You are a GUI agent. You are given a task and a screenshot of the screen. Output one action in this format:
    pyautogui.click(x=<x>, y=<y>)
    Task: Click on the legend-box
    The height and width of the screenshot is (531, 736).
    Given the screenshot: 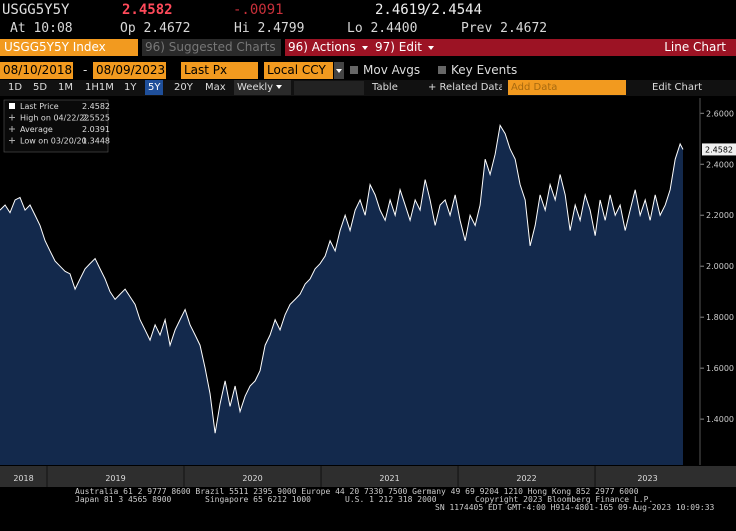 What is the action you would take?
    pyautogui.click(x=56, y=126)
    